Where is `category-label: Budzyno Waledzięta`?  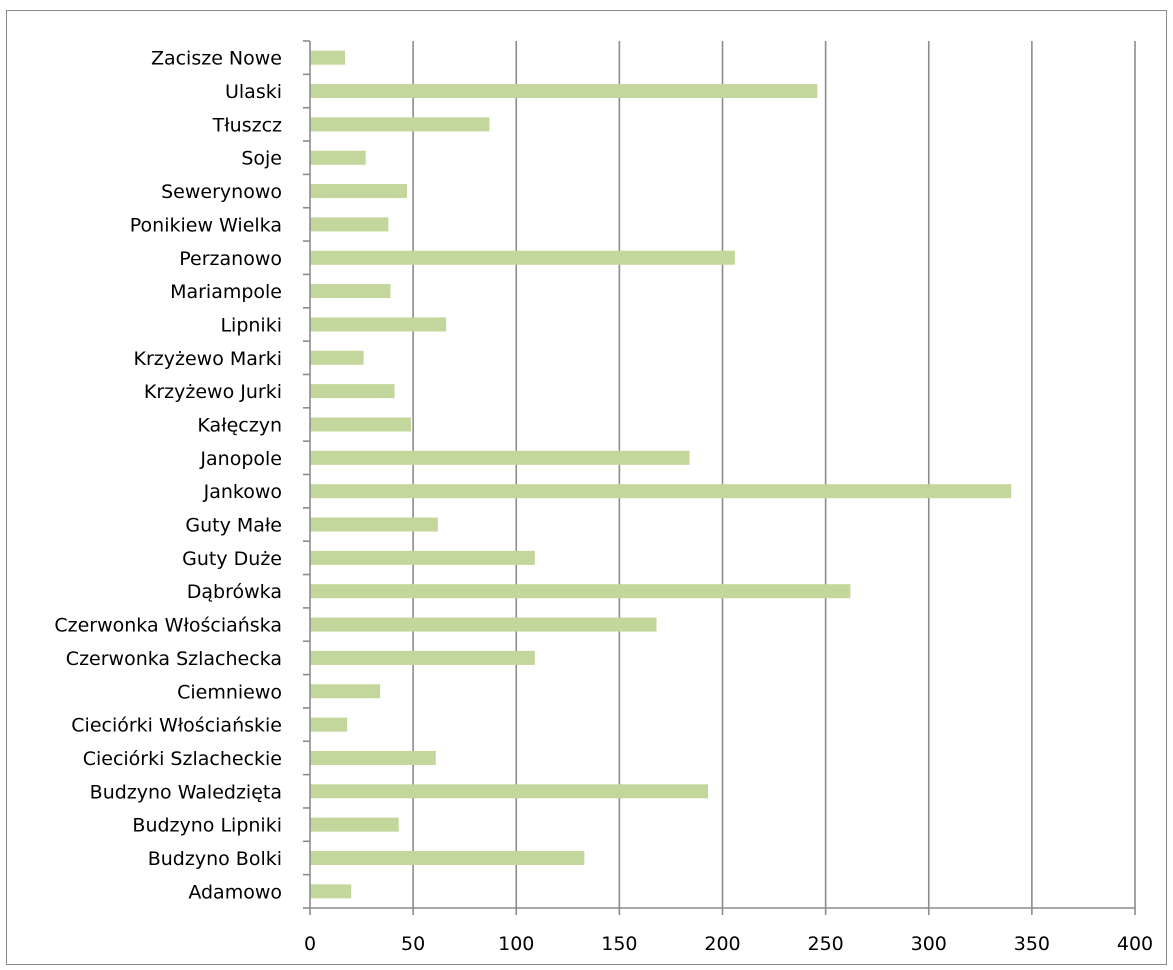
category-label: Budzyno Waledzięta is located at coordinates (186, 792).